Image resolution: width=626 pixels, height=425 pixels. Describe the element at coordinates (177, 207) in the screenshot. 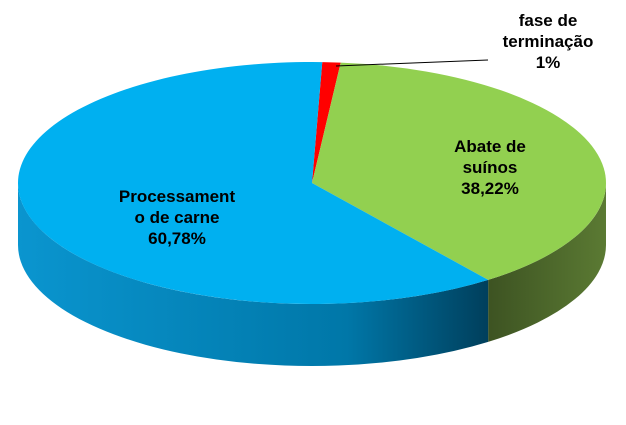

I see `category-label: Processamento de carne` at that location.